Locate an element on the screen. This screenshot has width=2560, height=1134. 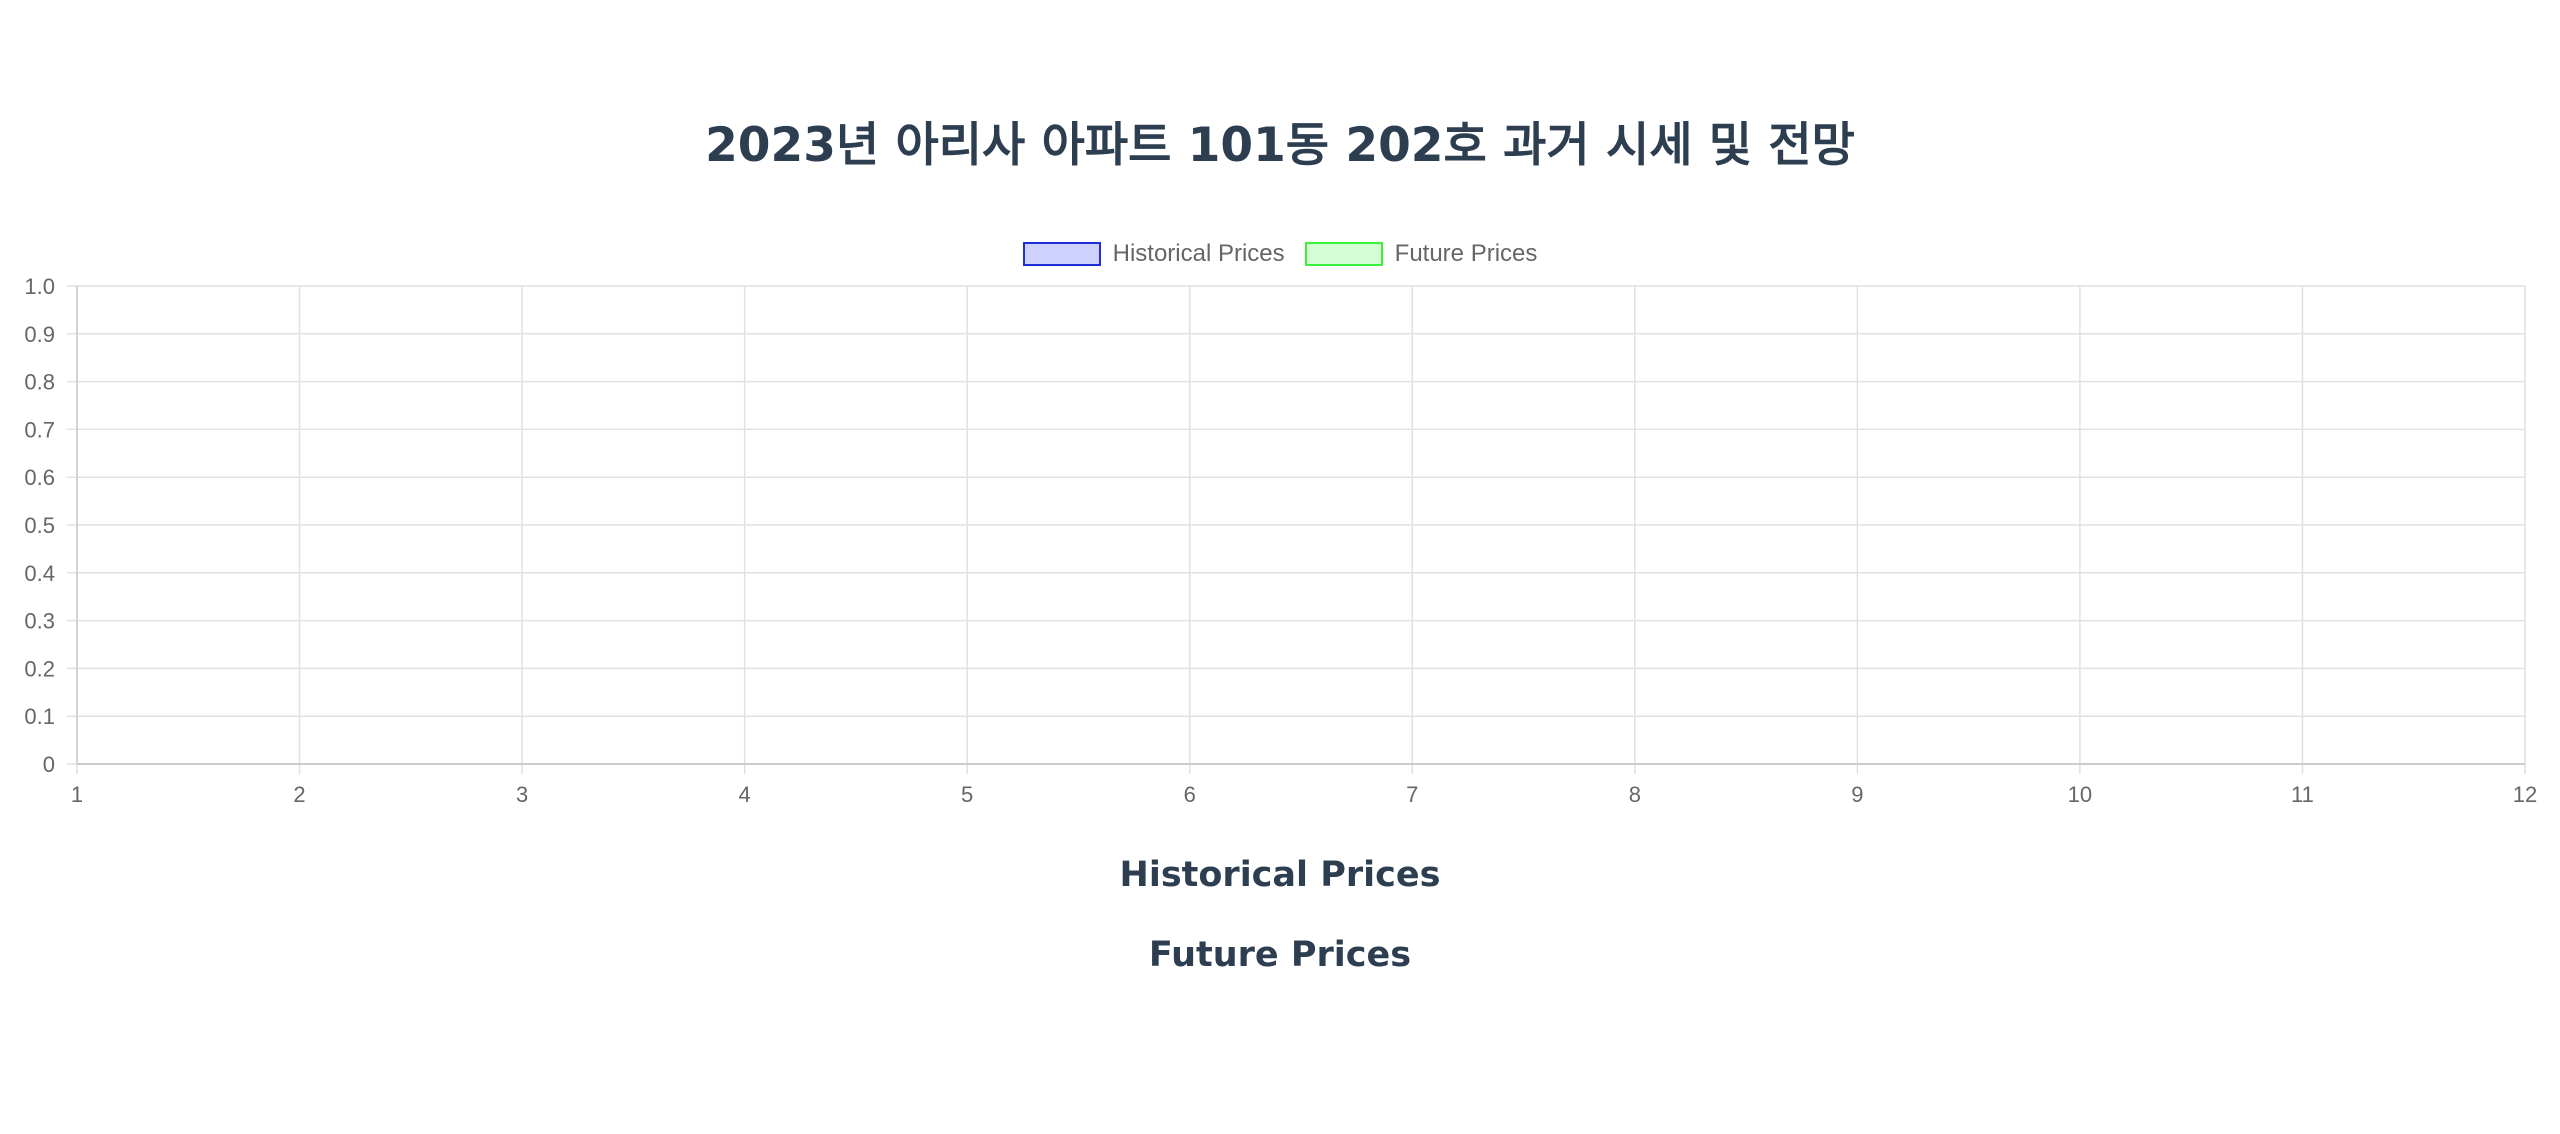
y-tick-label: 0.7 is located at coordinates (39, 429).